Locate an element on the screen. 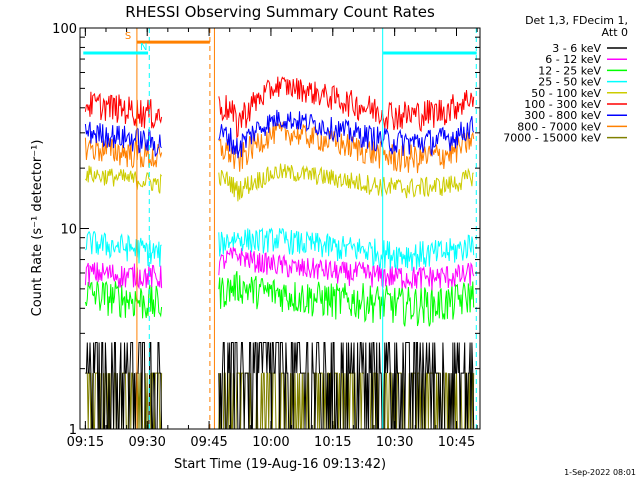 This screenshot has width=640, height=480. legend-entry: 800 - 7000 keV is located at coordinates (572, 126).